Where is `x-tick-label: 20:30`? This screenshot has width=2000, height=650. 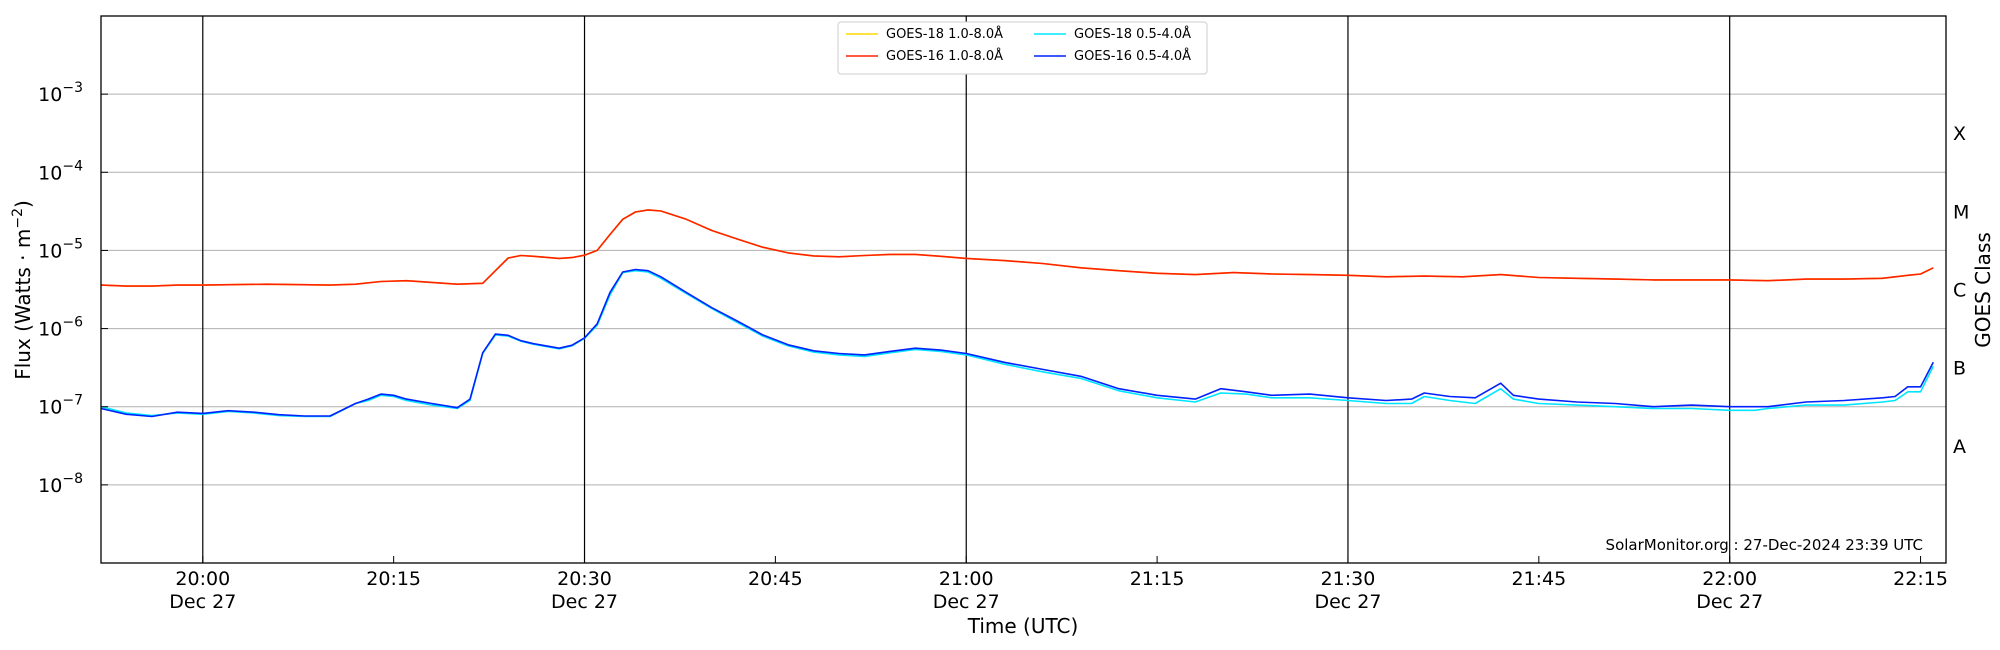 x-tick-label: 20:30 is located at coordinates (584, 579).